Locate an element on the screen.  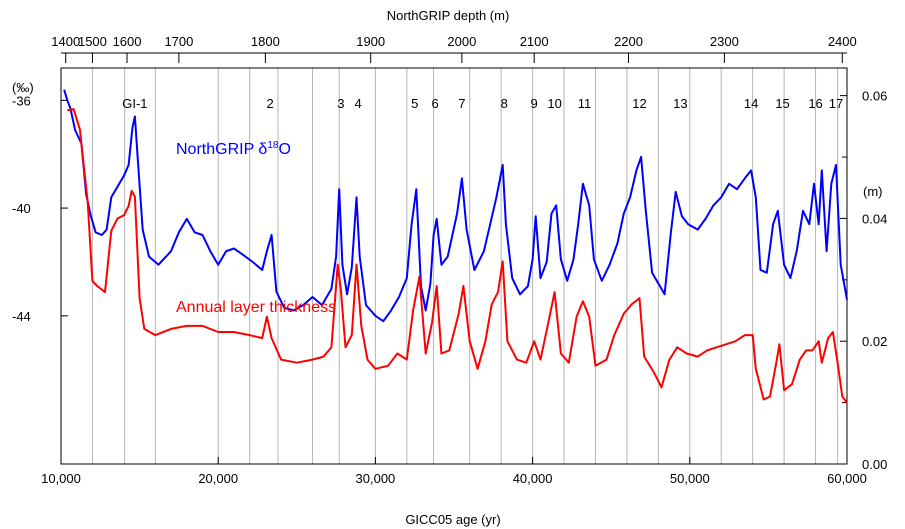
interstadial-label: 13 is located at coordinates (680, 103).